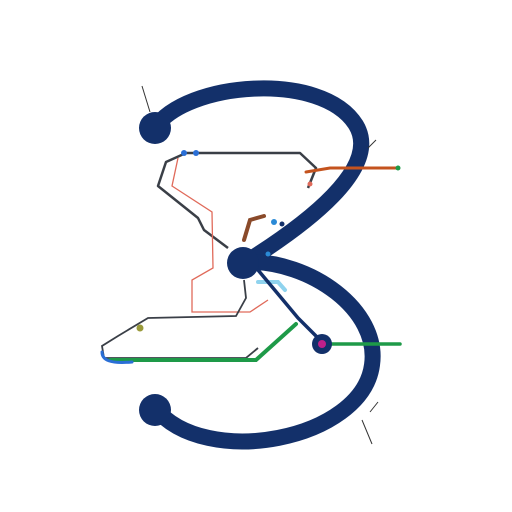 The image size is (512, 512). What do you see at coordinates (268, 254) in the screenshot?
I see `station-dot-hub-side` at bounding box center [268, 254].